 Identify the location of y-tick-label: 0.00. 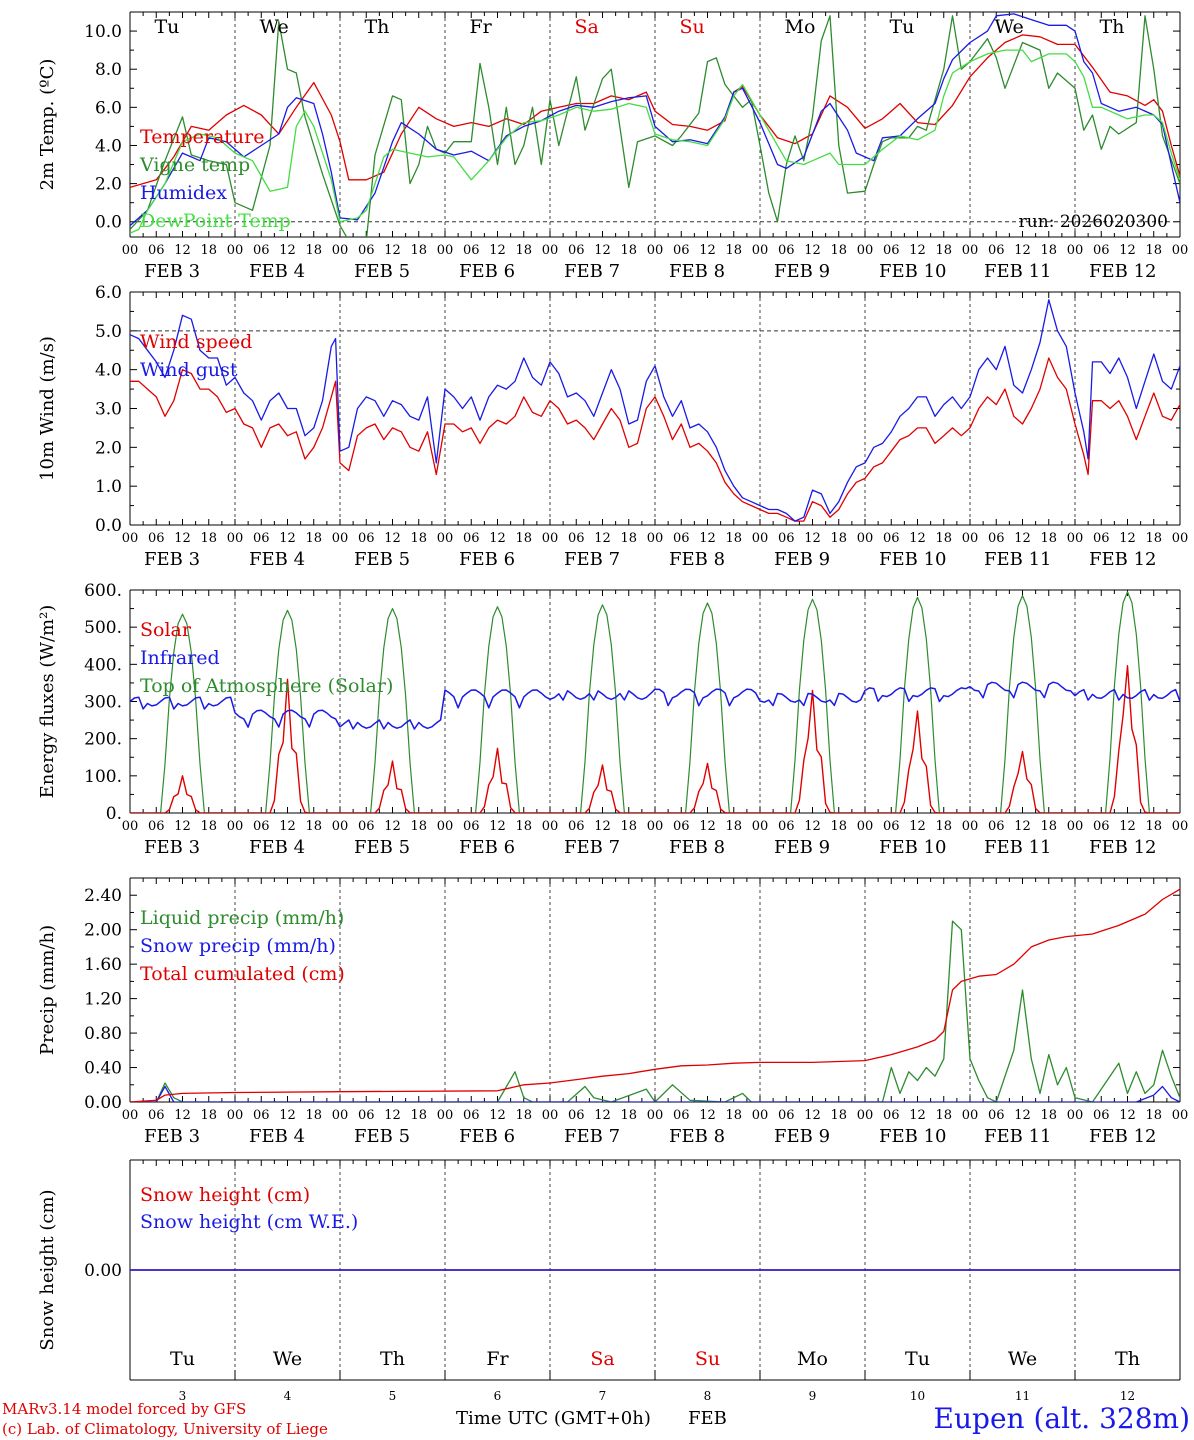
(103, 1271).